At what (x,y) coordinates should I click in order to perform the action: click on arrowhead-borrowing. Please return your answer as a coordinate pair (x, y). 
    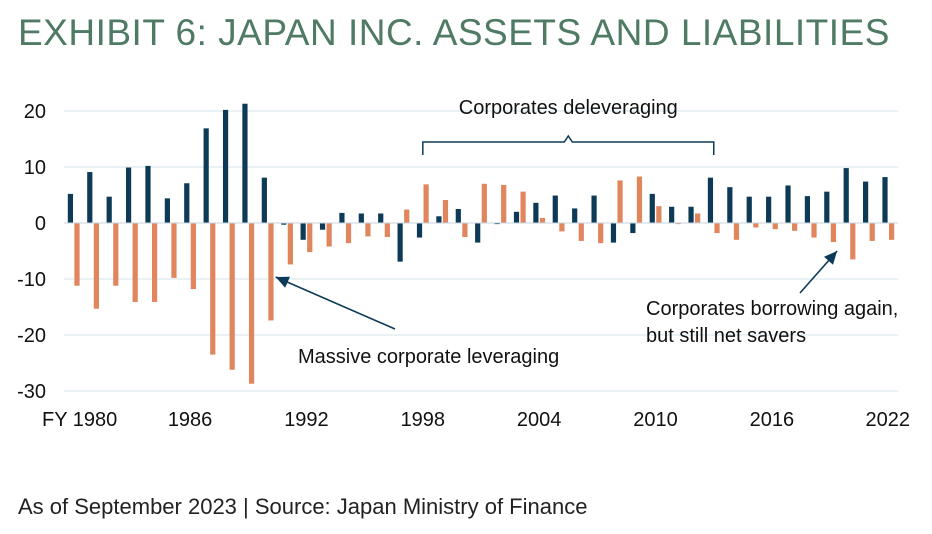
    Looking at the image, I should click on (831, 258).